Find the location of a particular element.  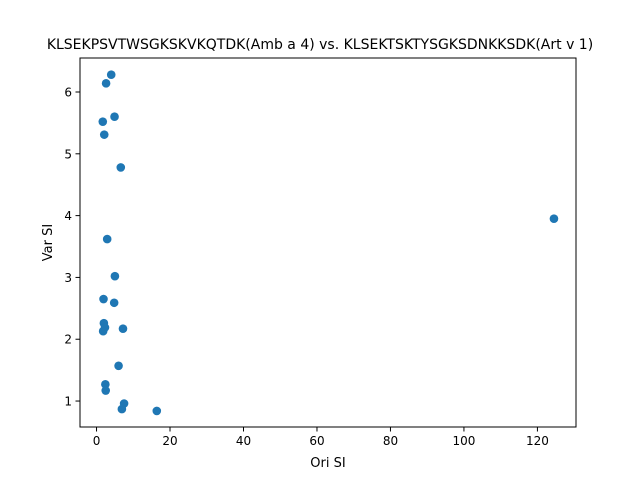

x-tick-label: 60 is located at coordinates (316, 441).